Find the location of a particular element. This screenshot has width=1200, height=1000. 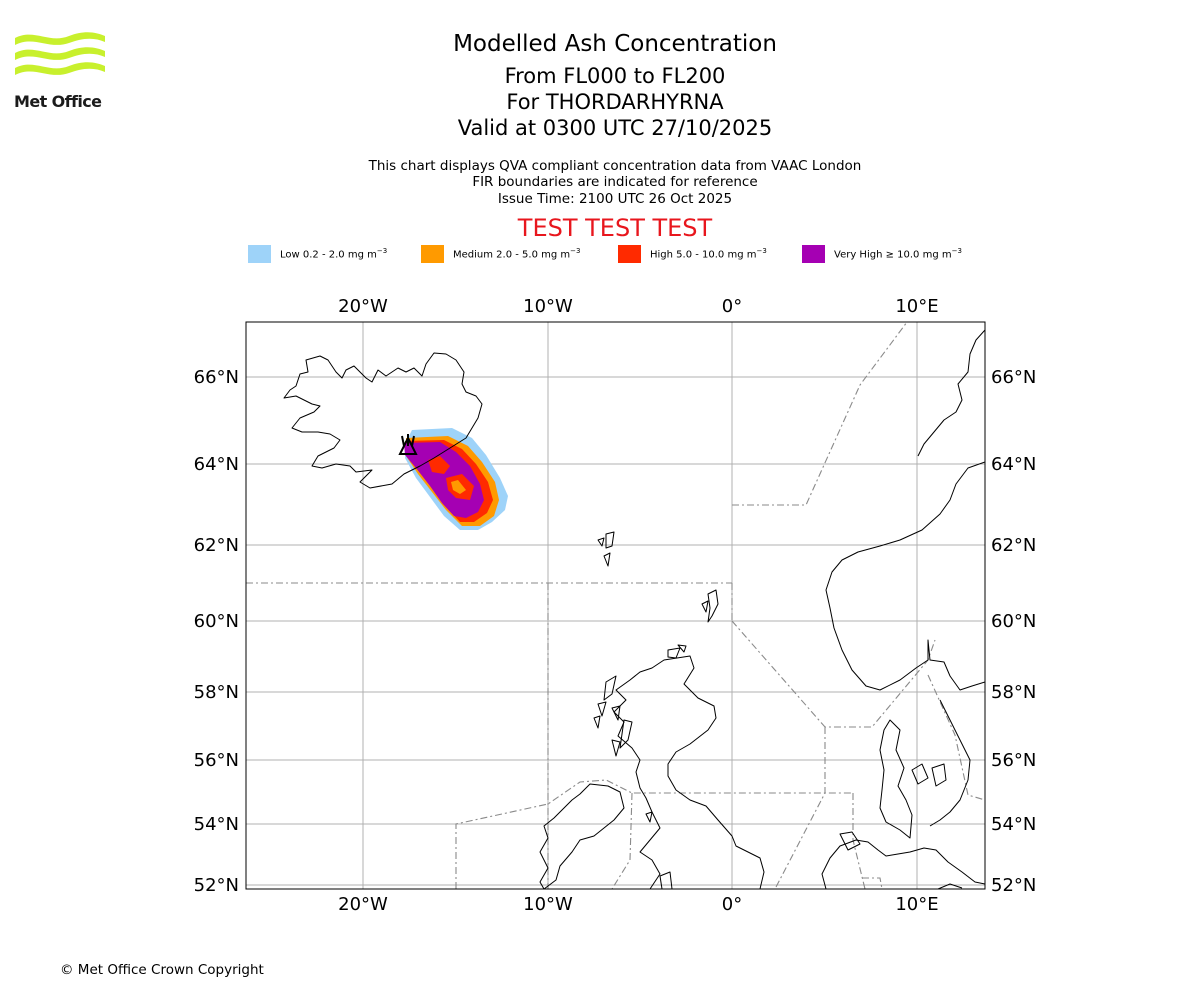

ash-medium-inner is located at coordinates (458, 487).